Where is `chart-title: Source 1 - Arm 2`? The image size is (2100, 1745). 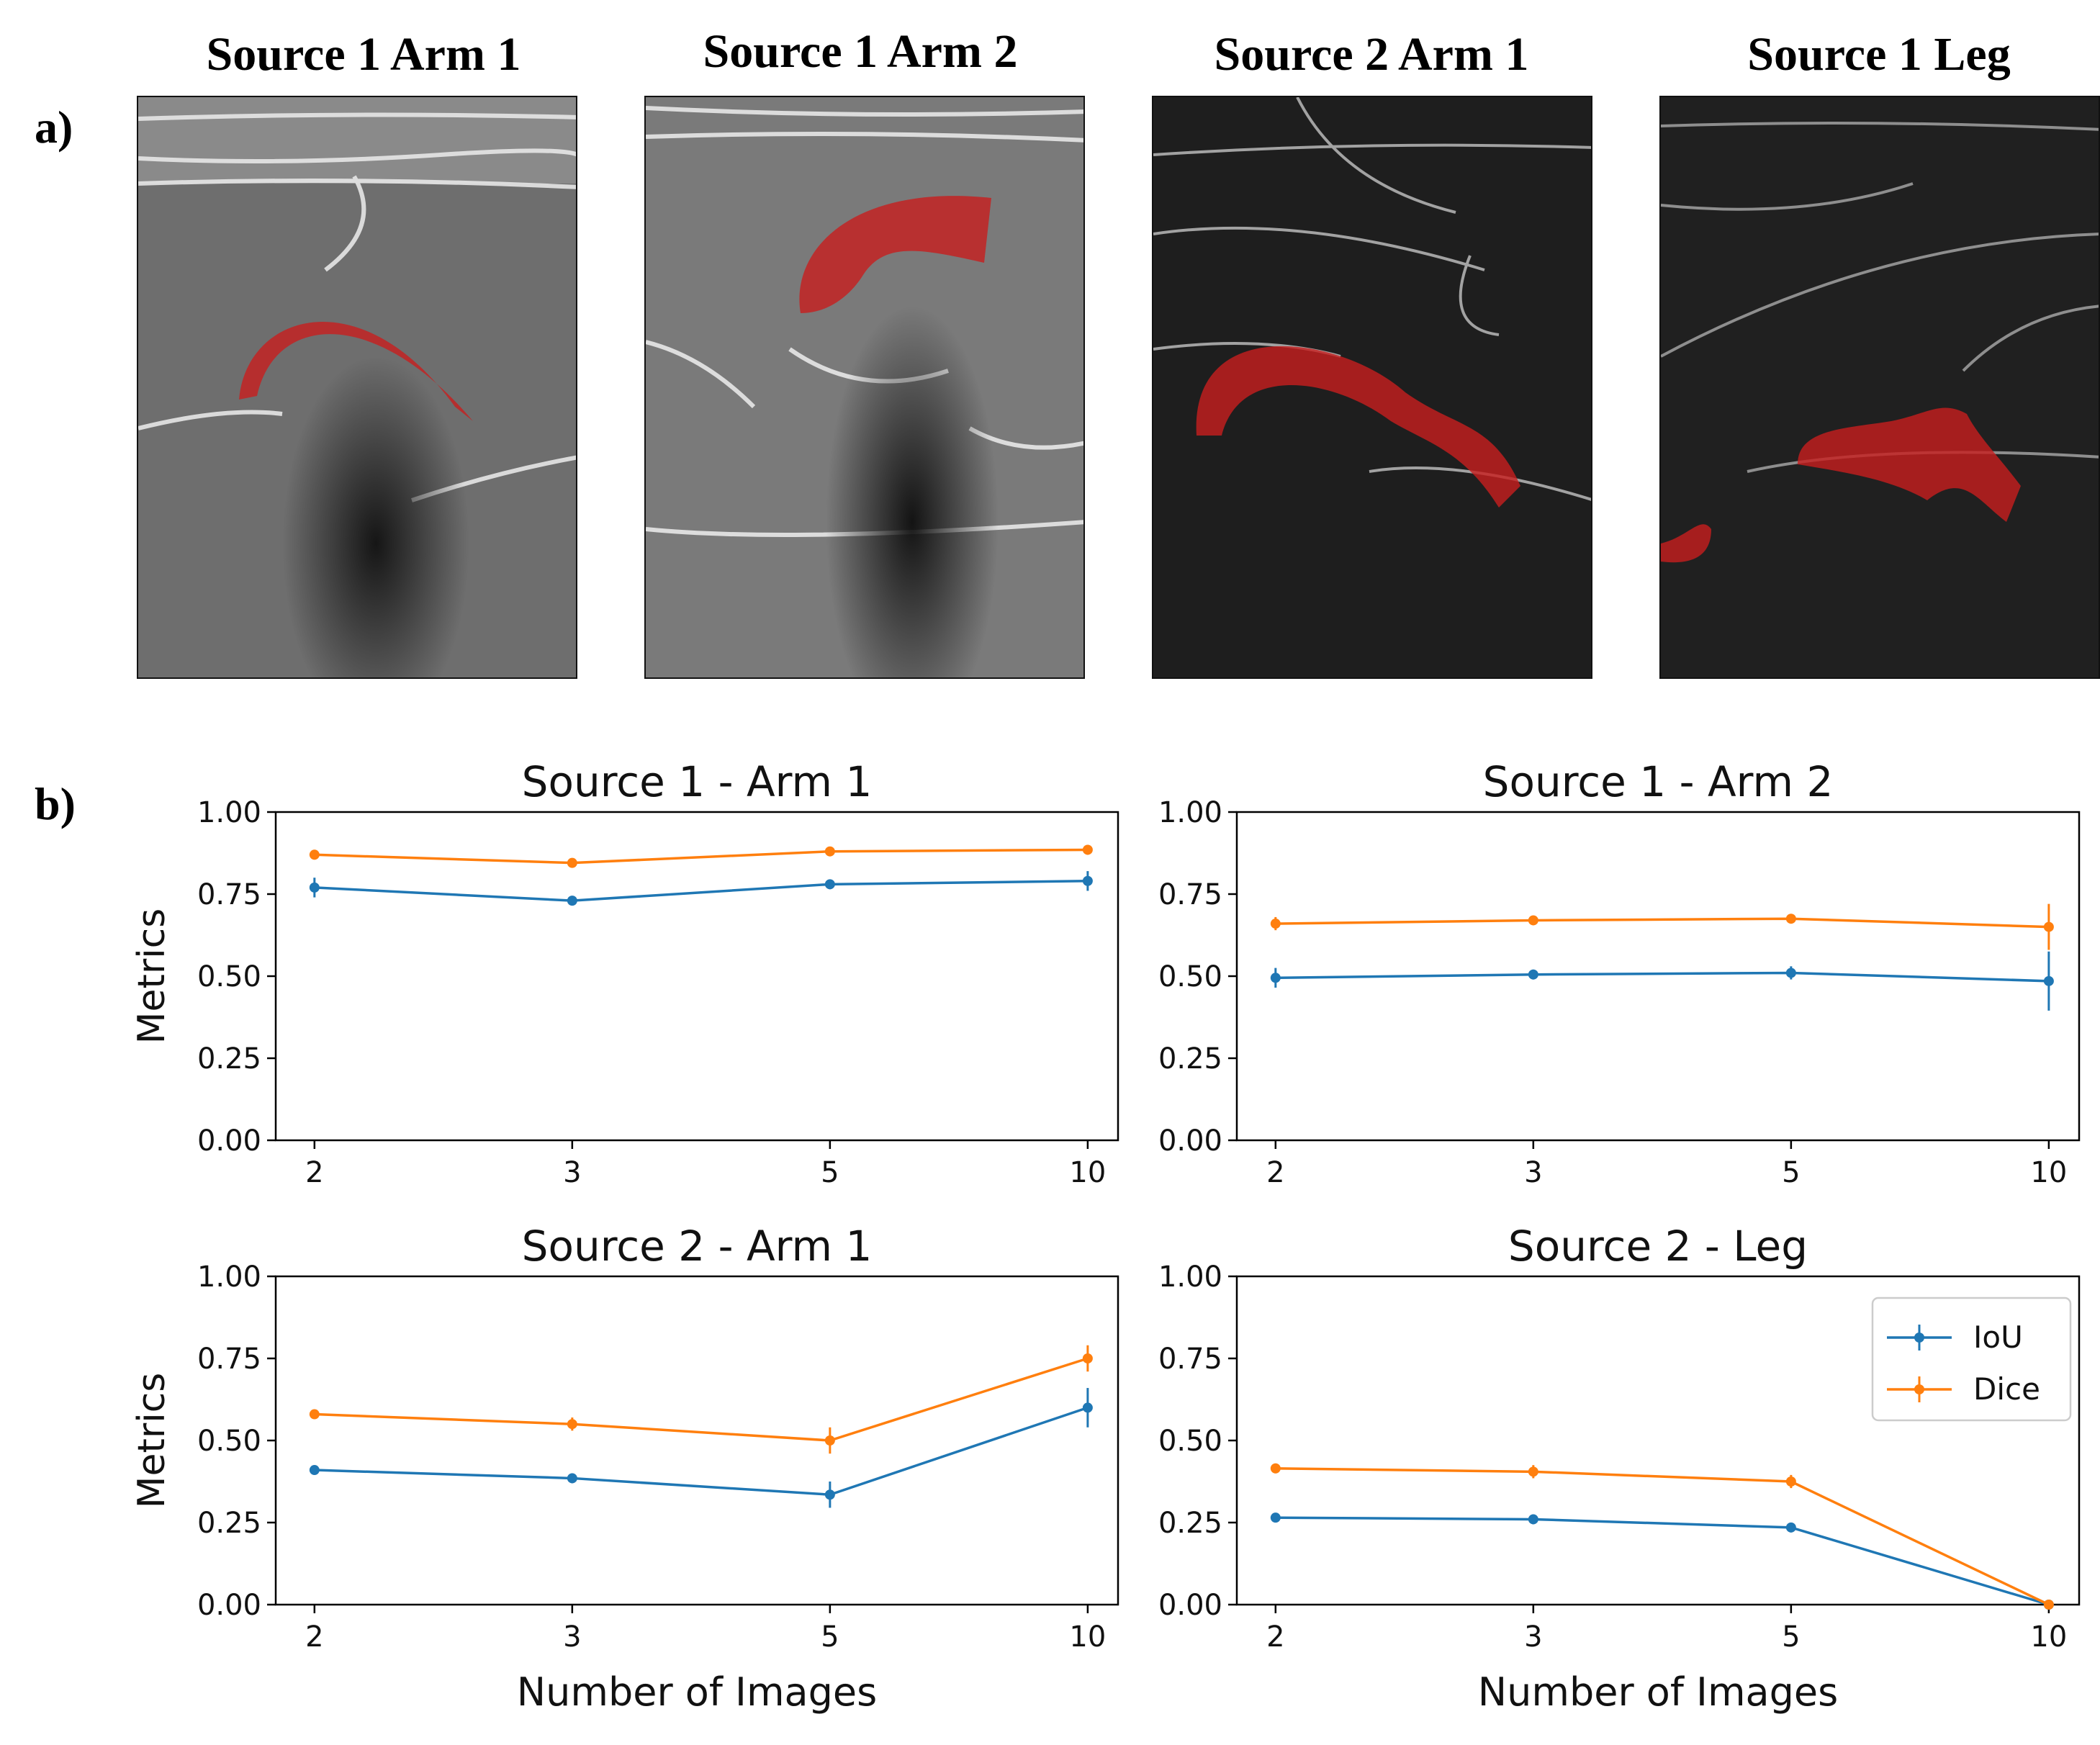 chart-title: Source 1 - Arm 2 is located at coordinates (1658, 781).